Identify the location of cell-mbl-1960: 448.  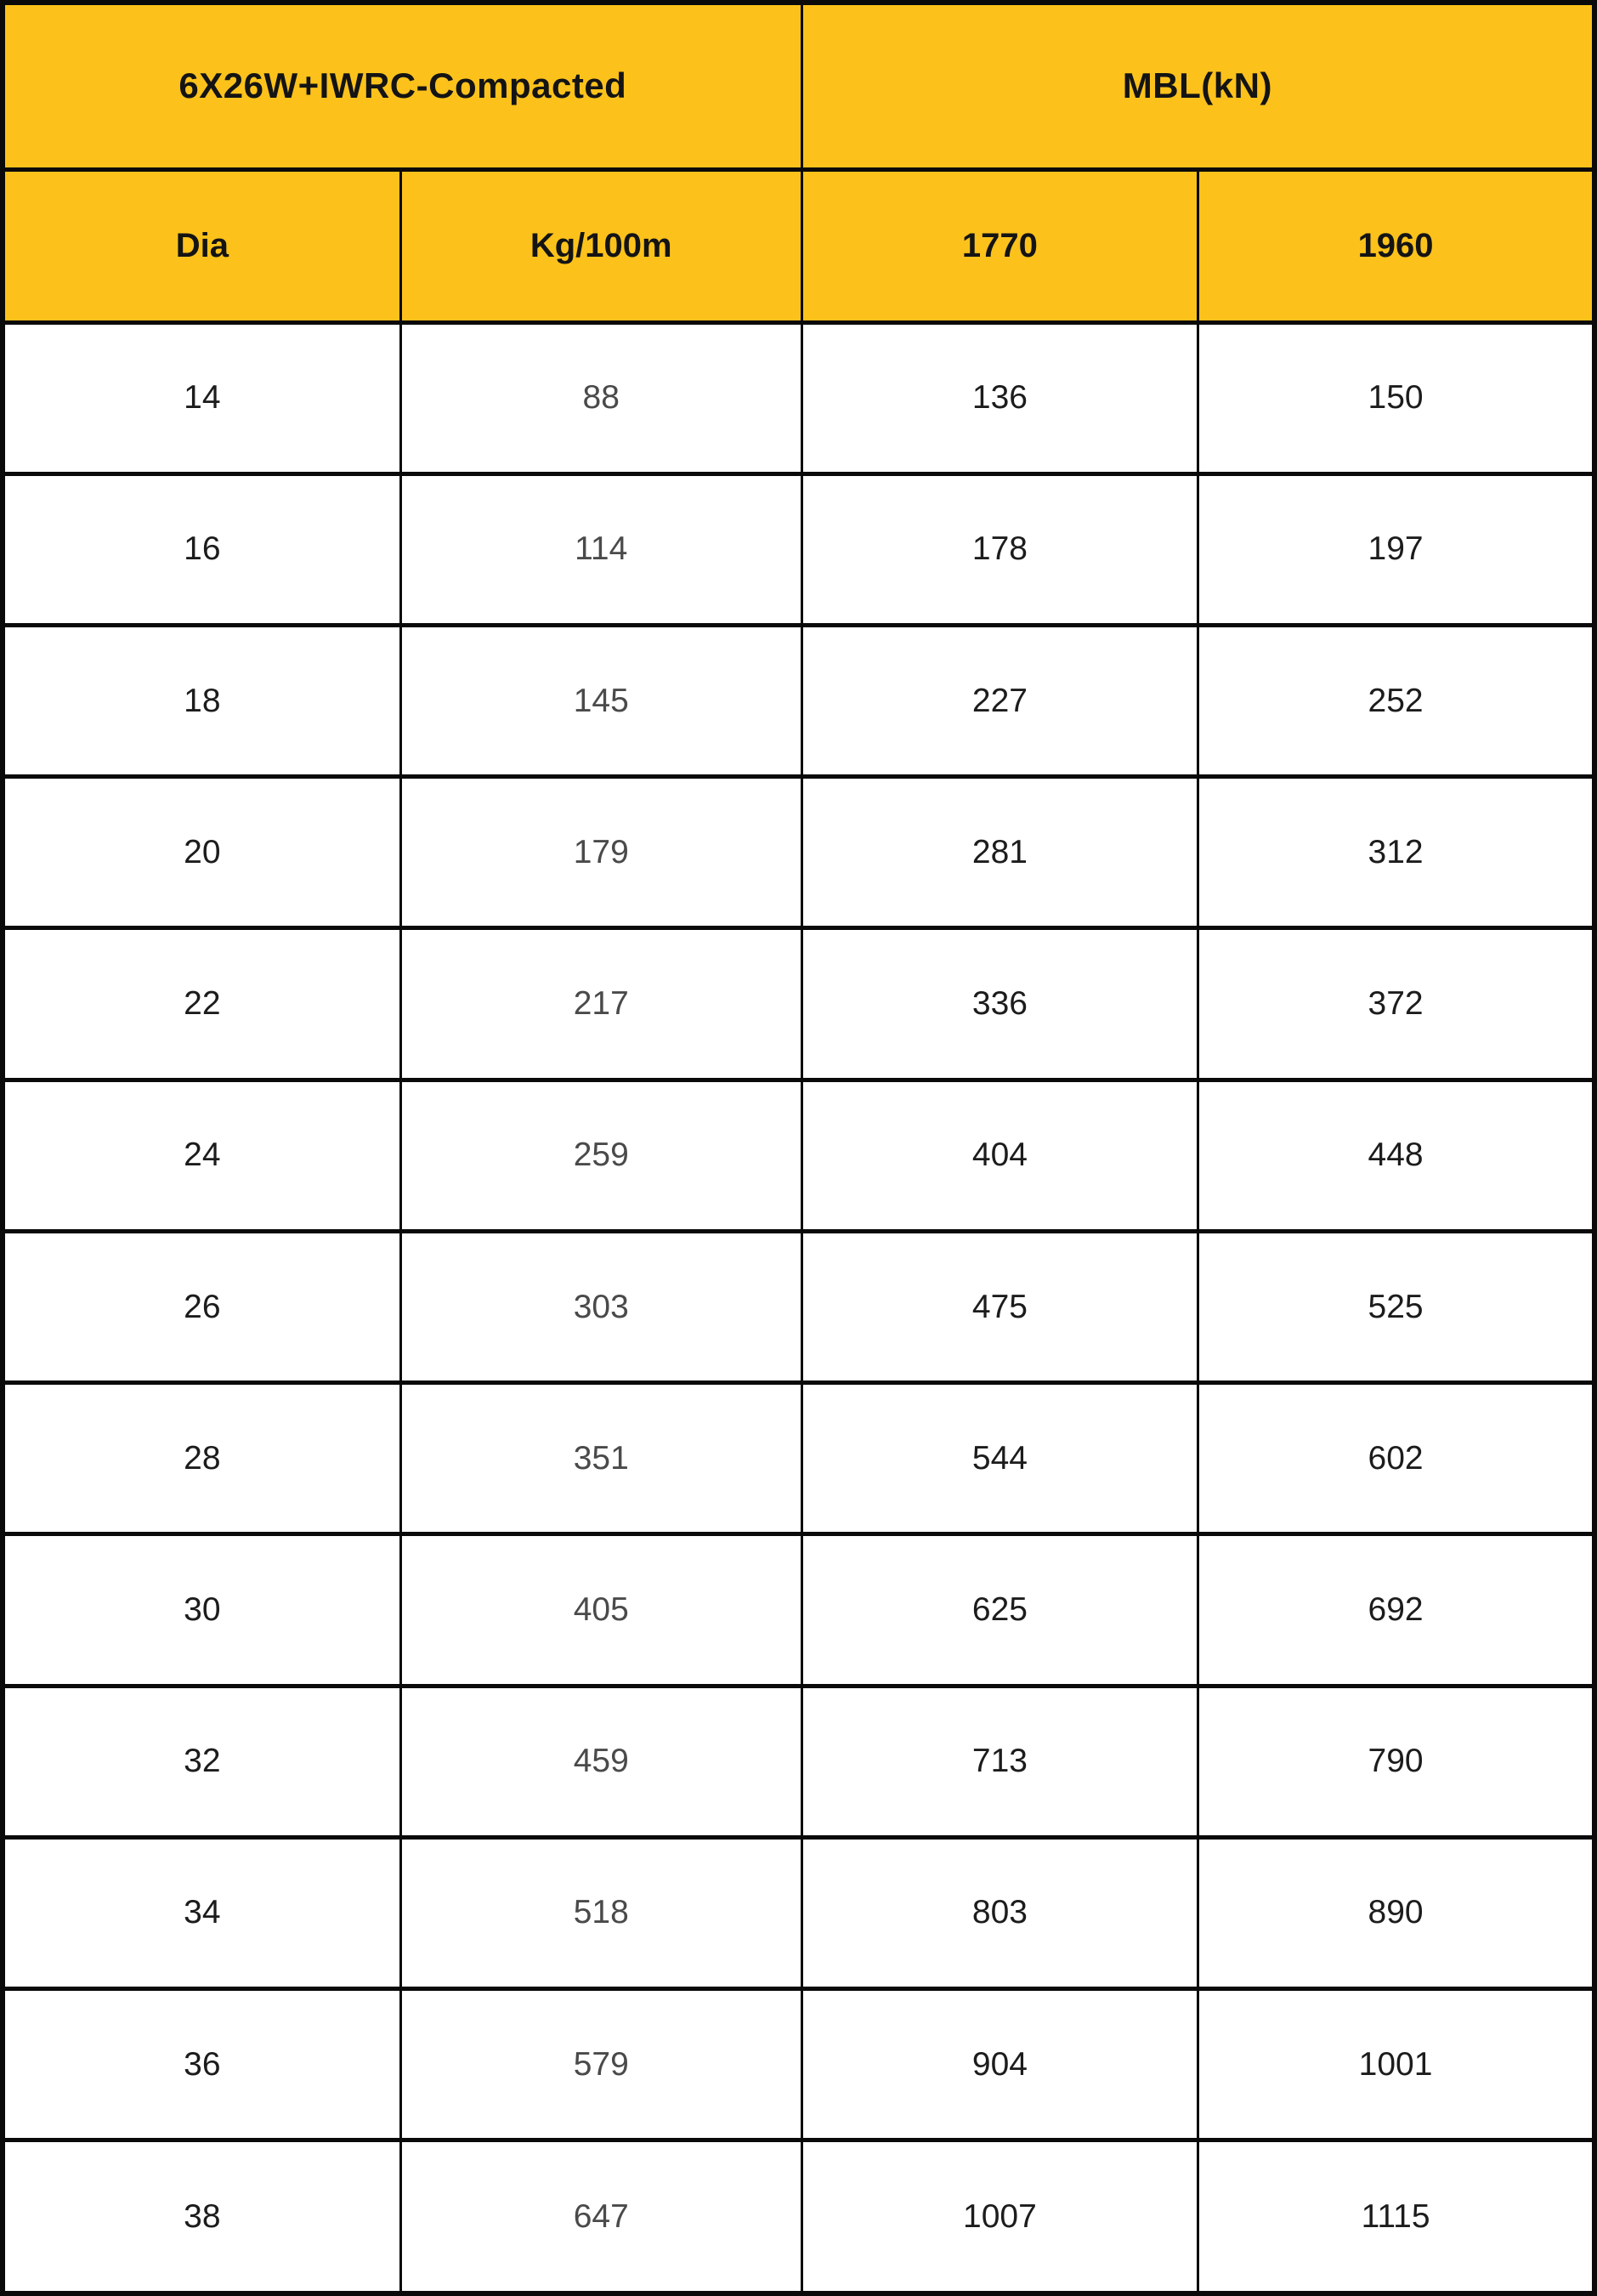
(1396, 1155).